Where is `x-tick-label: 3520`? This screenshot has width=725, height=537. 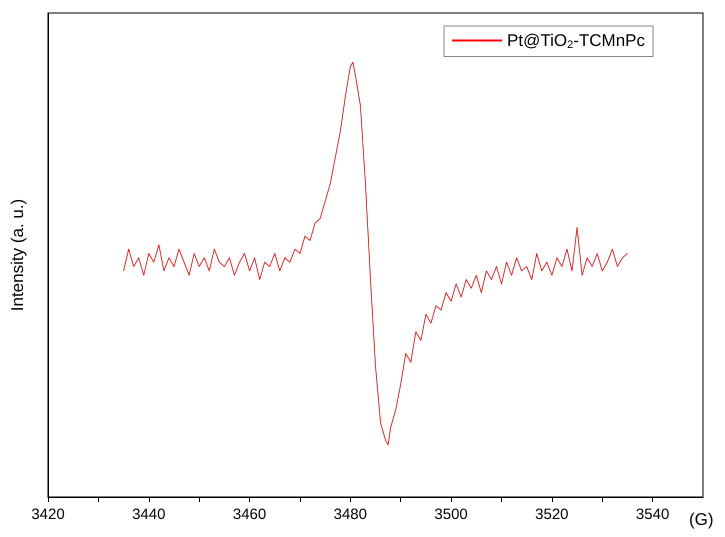 x-tick-label: 3520 is located at coordinates (552, 514).